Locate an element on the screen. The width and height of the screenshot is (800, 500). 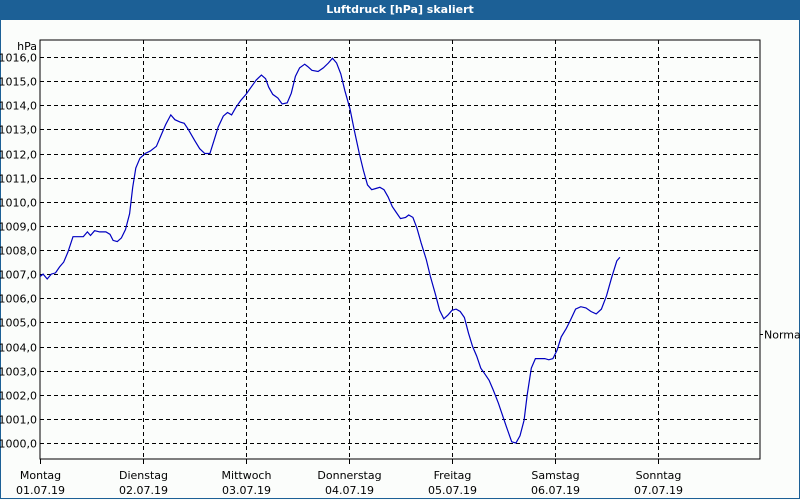
y-tick-label: 1007,0 is located at coordinates (18, 275).